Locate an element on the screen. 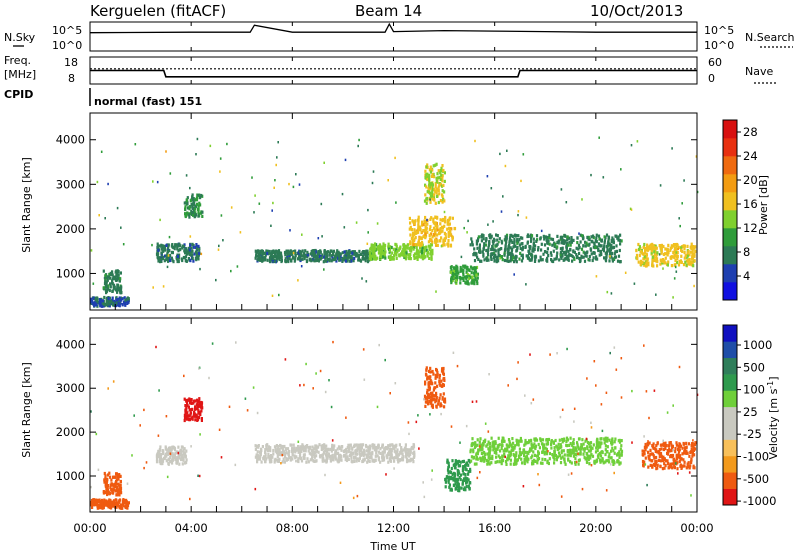 This screenshot has height=558, width=800. noise-panel: N.Sky 10^5 10^0 10^5 10^0 N.Search is located at coordinates (399, 37).